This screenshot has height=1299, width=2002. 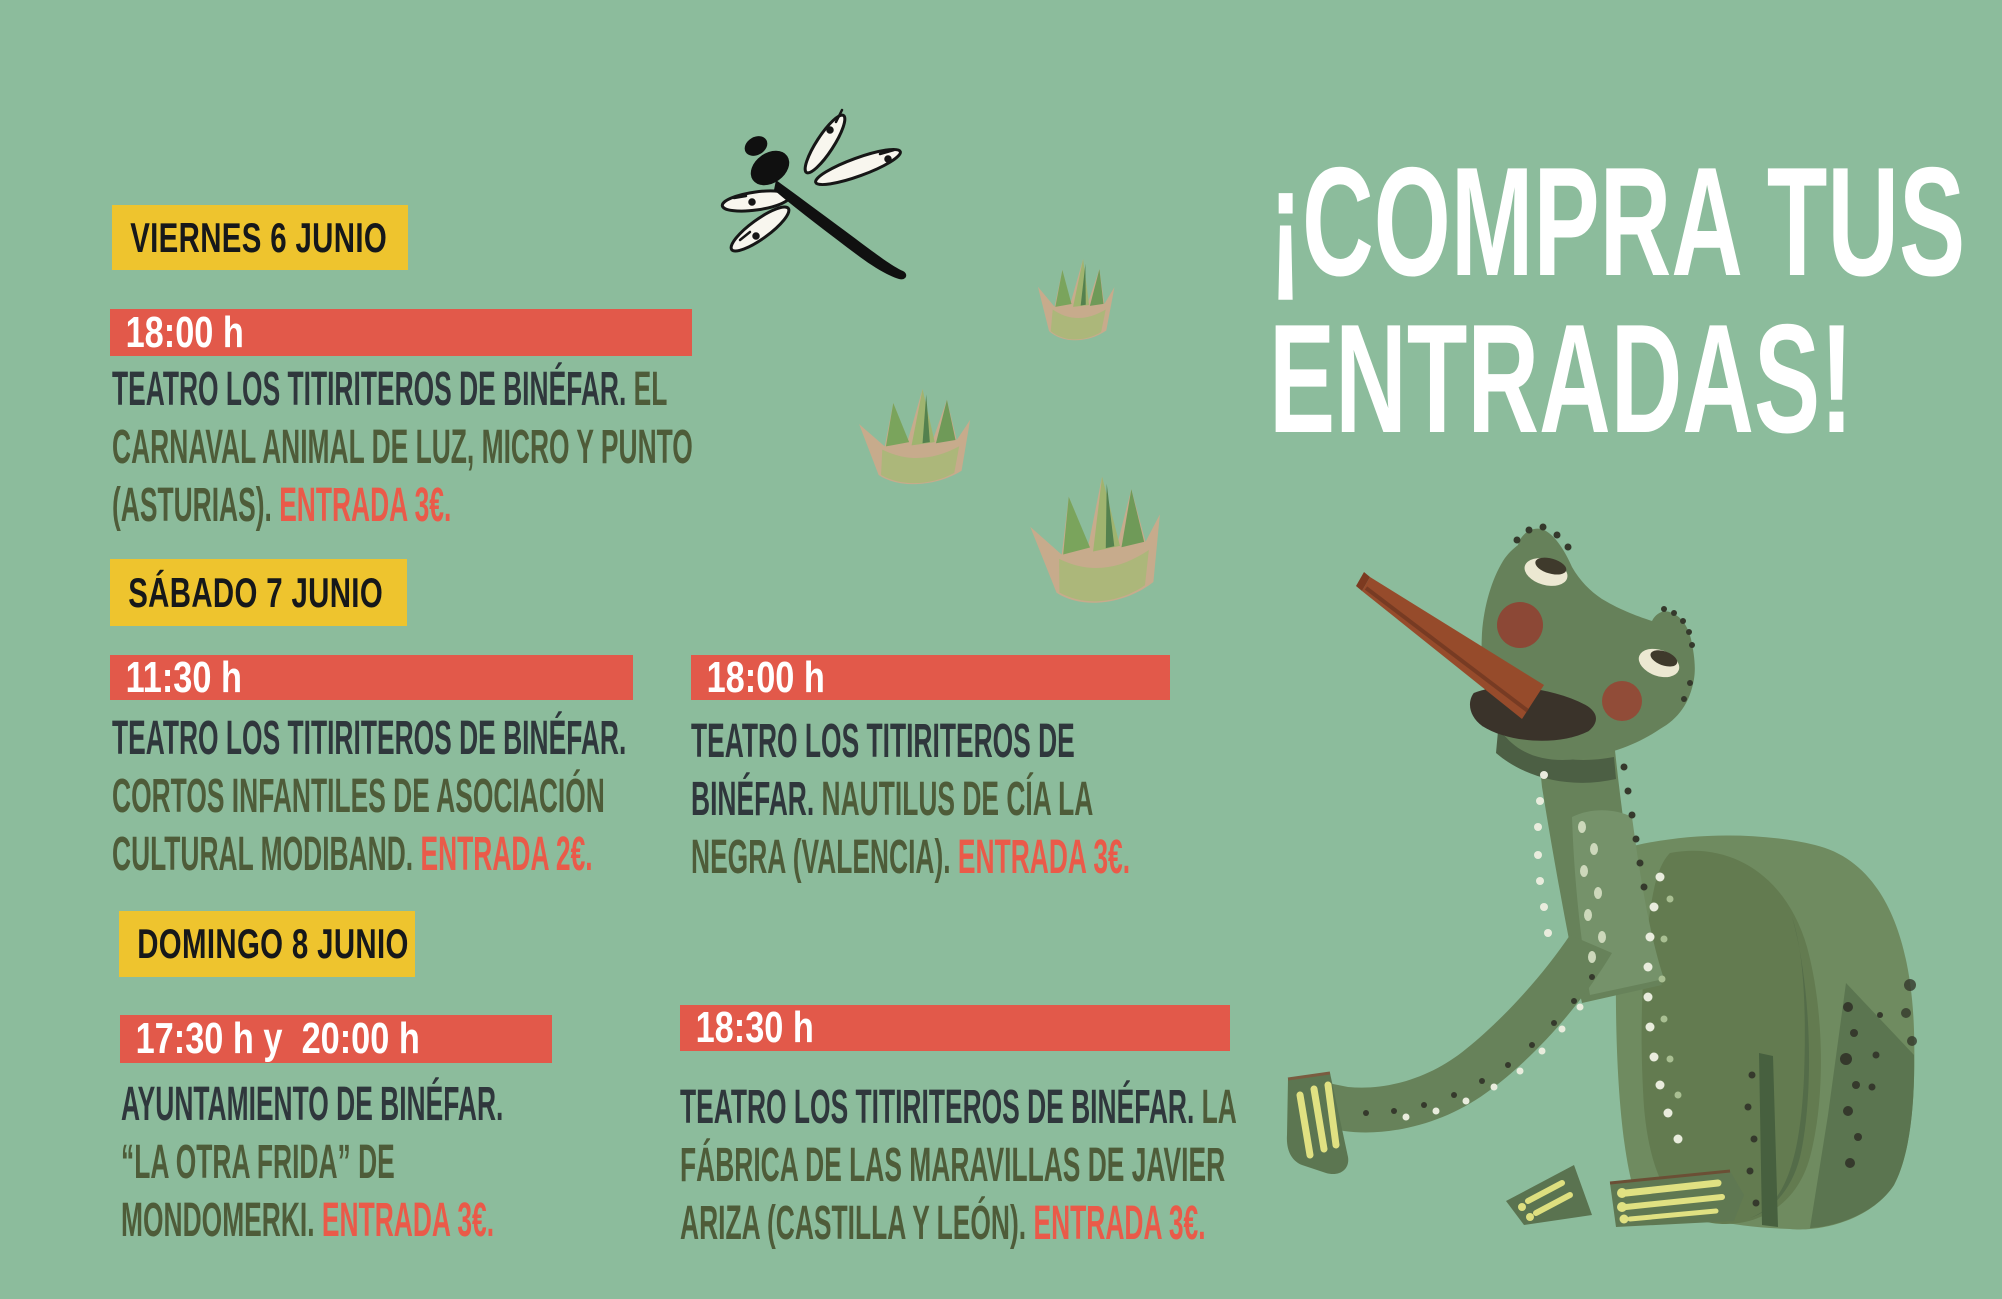 I want to click on event-line: MONDOMERKI. ENTRADA 3€., so click(x=312, y=1221).